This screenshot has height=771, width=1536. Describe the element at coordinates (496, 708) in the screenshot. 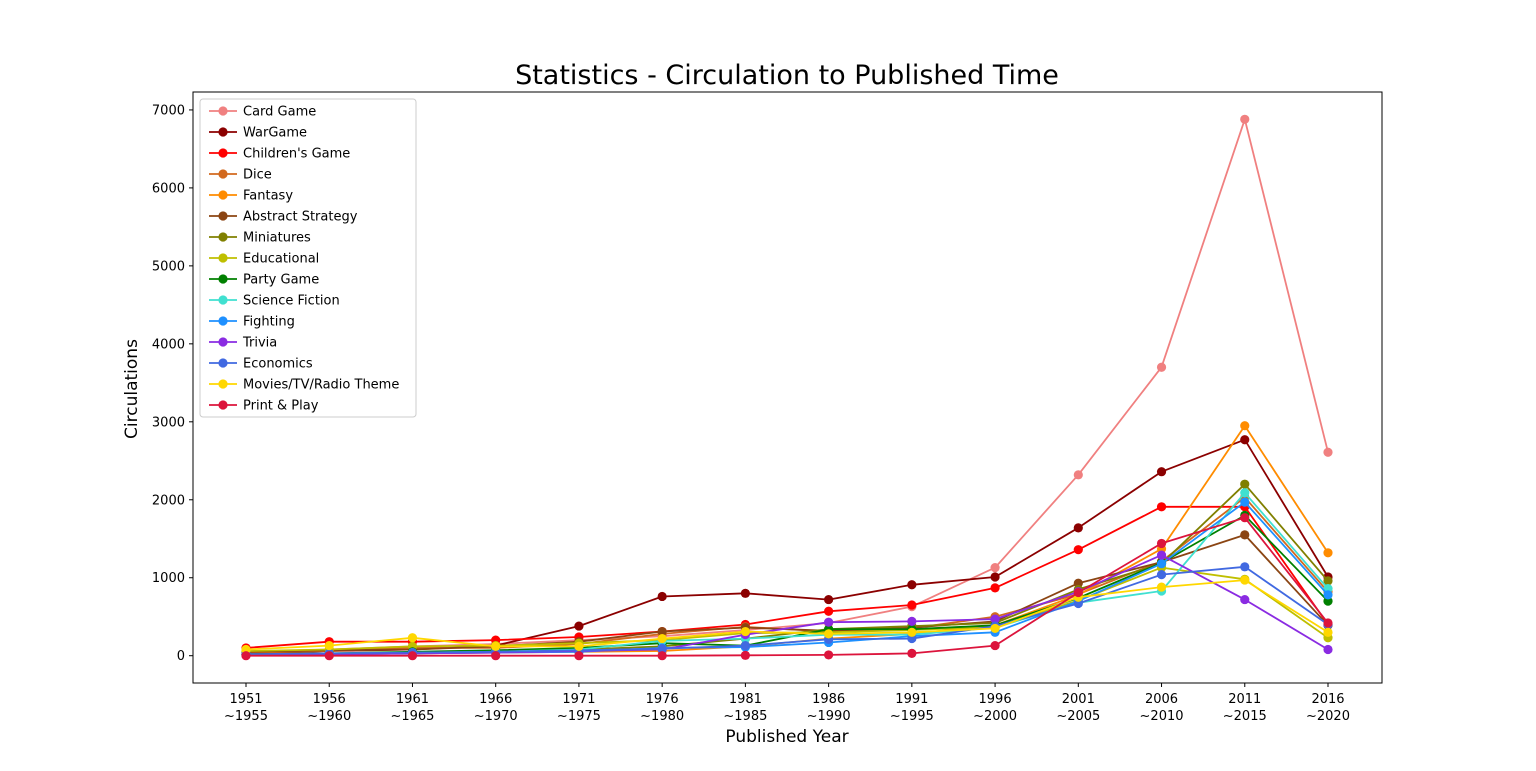

I see `x-tick-label: 1966 ~1970` at that location.